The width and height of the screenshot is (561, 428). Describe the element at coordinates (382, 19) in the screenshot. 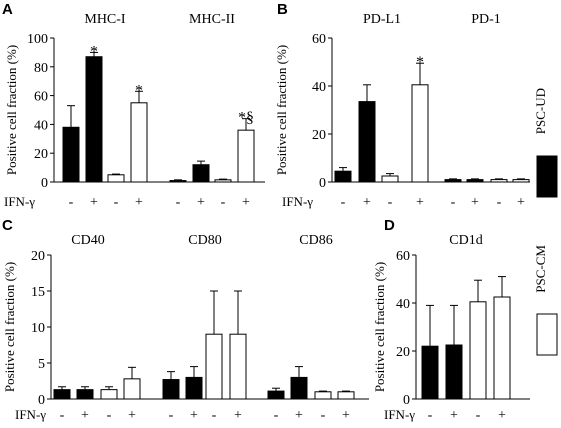

I see `panel-b-group-label: PD-L1` at that location.